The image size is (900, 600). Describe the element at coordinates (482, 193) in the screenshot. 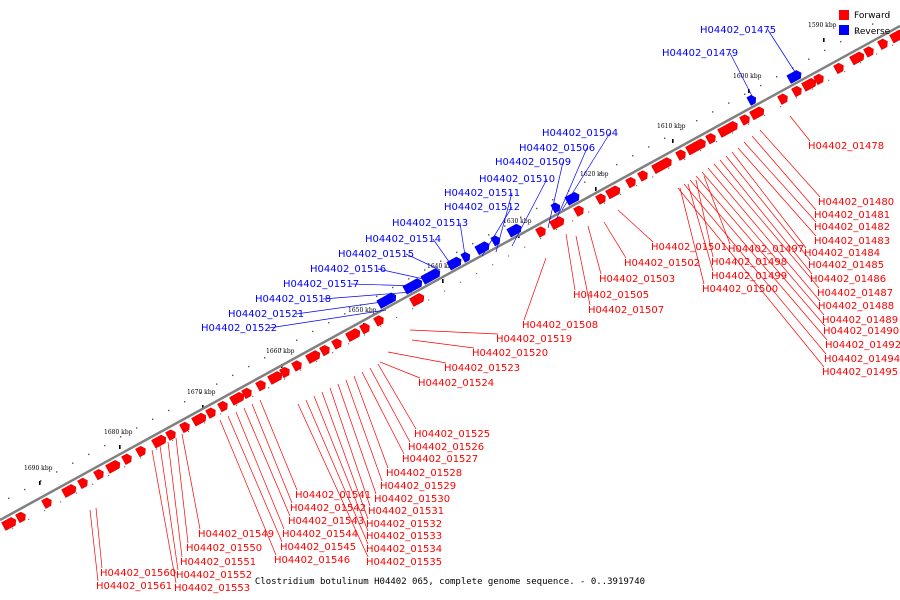

I see `reverse-gene-label: H04402_01511` at that location.